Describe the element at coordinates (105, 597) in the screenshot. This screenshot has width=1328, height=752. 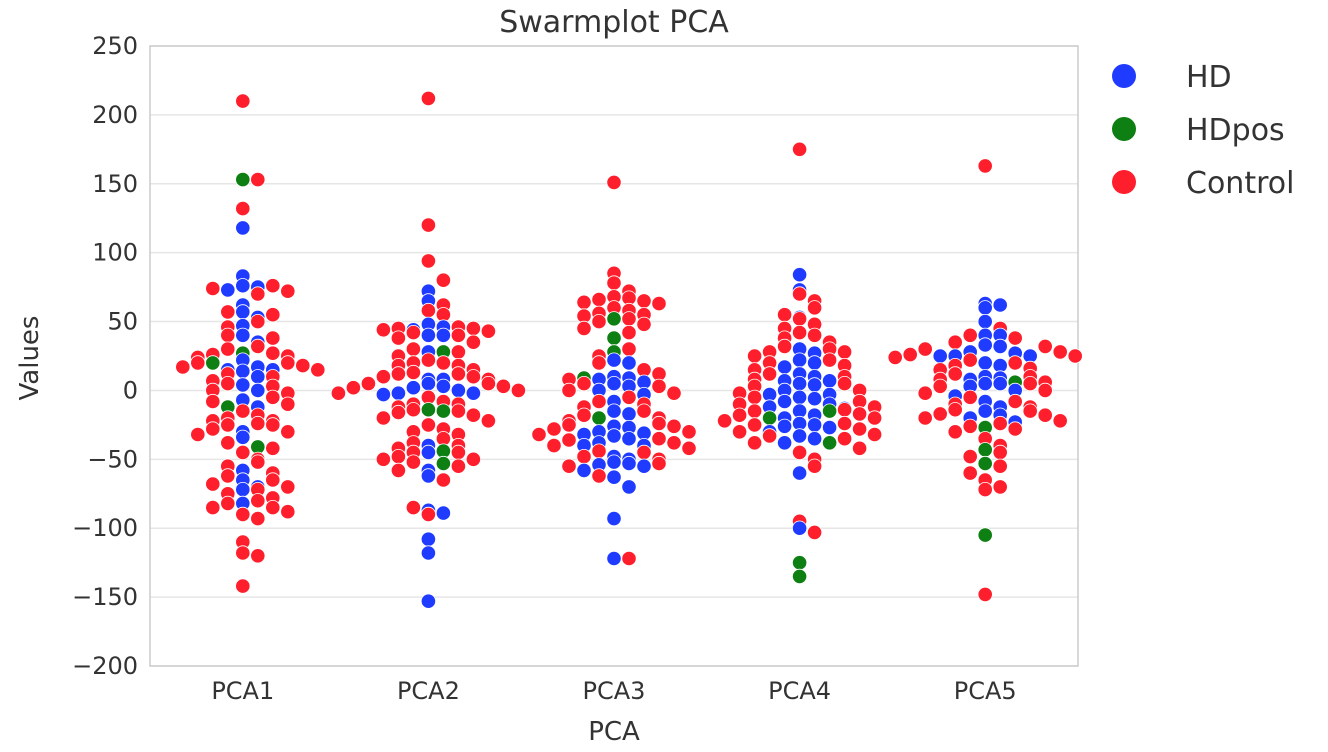
I see `y-tick-label: −150` at that location.